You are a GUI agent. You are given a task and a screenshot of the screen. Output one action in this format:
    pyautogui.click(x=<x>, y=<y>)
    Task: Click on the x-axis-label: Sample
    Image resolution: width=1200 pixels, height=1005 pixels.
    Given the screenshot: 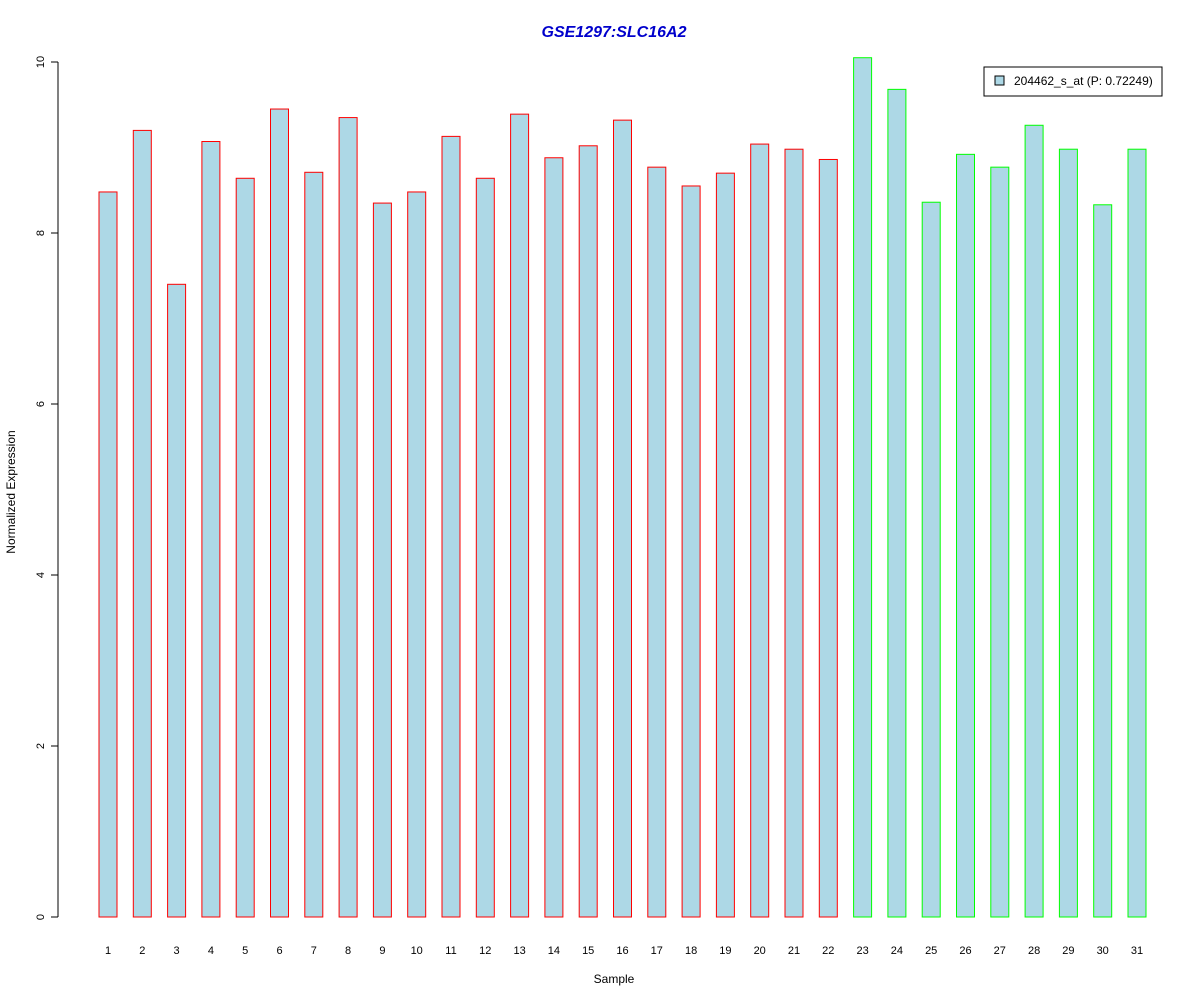 What is the action you would take?
    pyautogui.click(x=614, y=979)
    